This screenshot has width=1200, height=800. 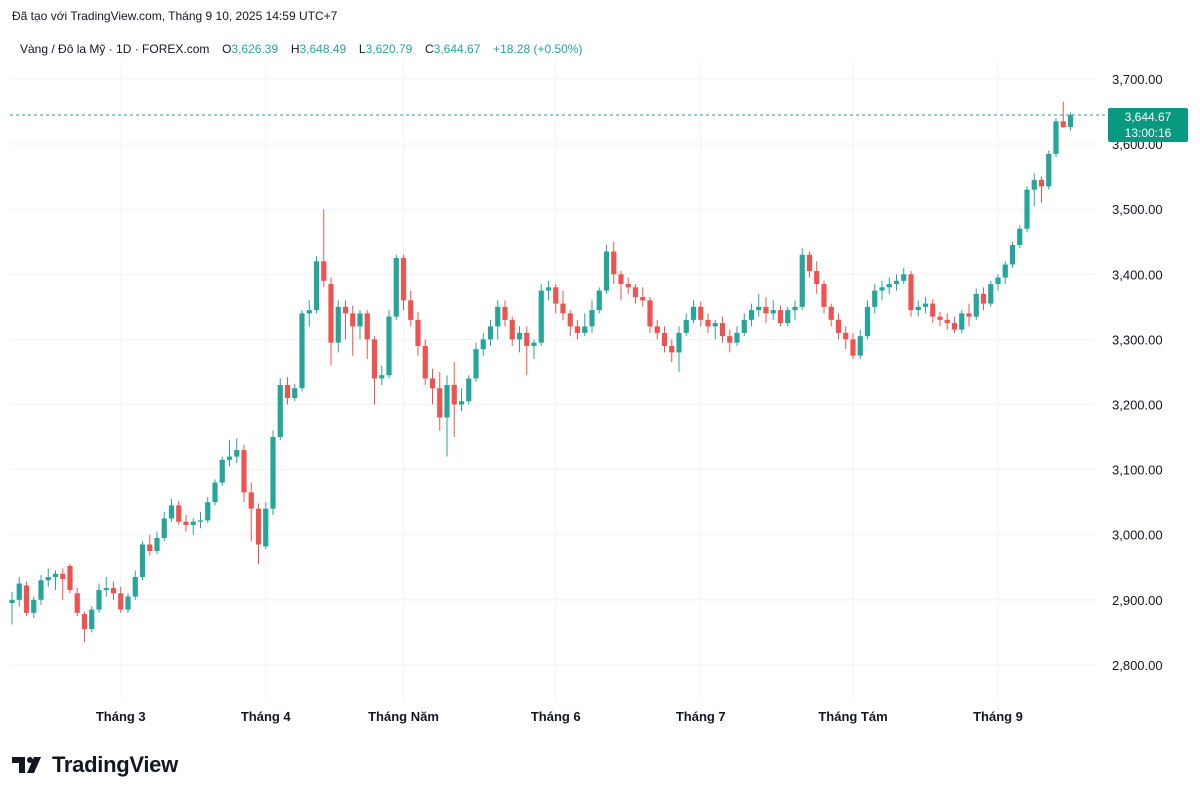 What do you see at coordinates (852, 716) in the screenshot?
I see `time-tick-label: Tháng Tám` at bounding box center [852, 716].